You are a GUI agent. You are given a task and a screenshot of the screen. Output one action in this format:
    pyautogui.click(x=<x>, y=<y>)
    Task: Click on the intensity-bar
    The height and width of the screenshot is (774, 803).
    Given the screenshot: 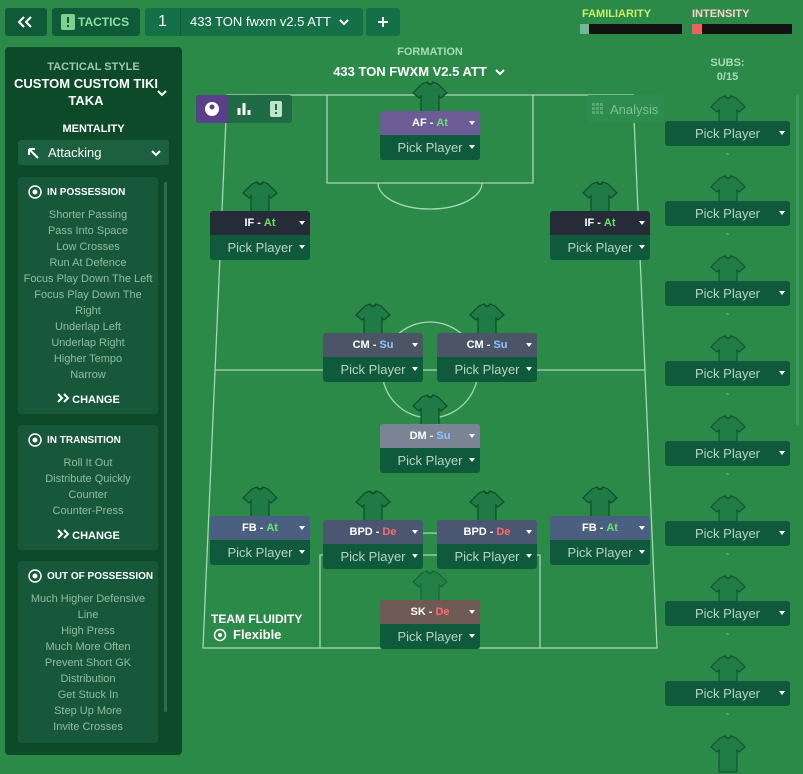 What is the action you would take?
    pyautogui.click(x=742, y=29)
    